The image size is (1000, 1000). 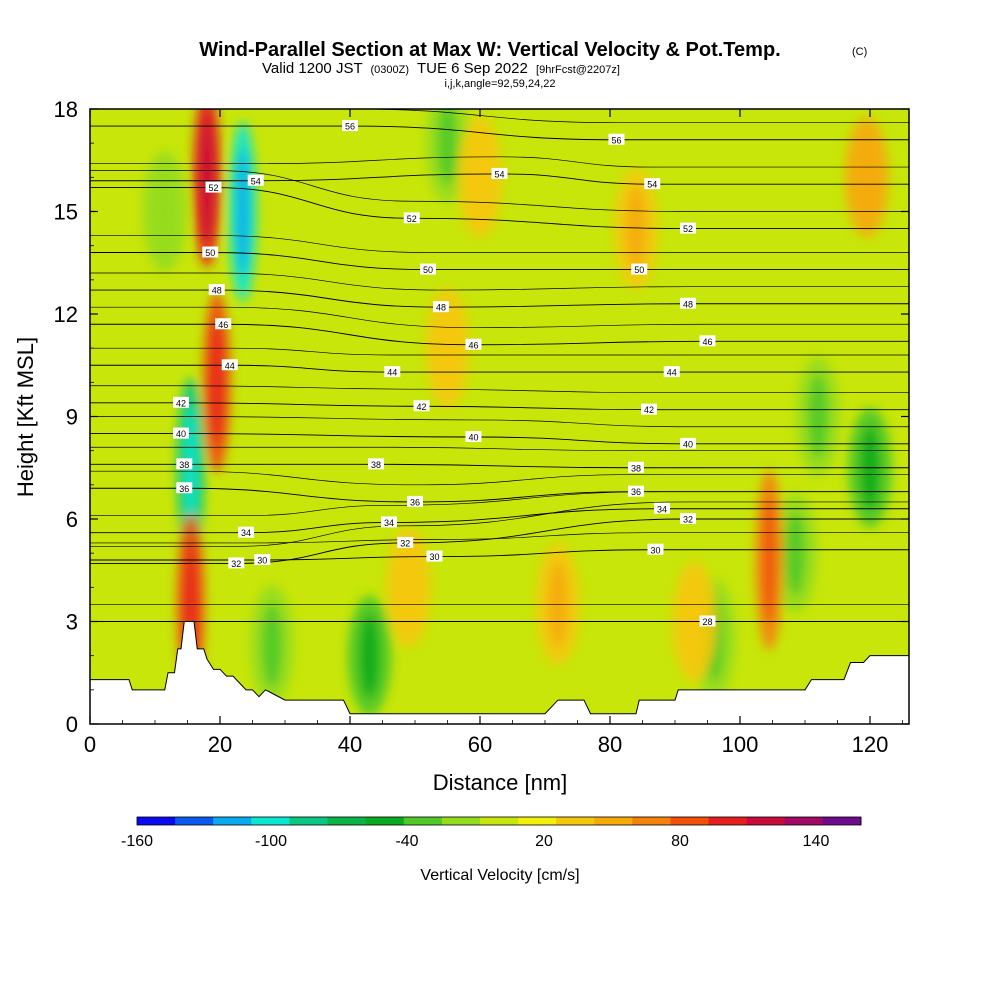 I want to click on x-tick-label: 80, so click(x=610, y=744).